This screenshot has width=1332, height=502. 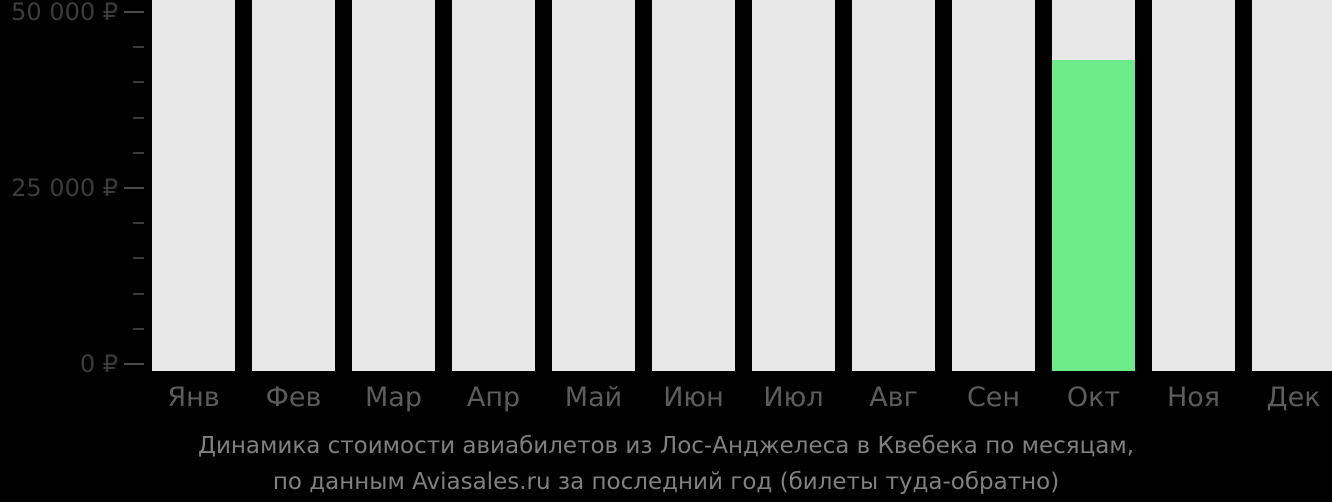 What do you see at coordinates (1093, 215) in the screenshot?
I see `bar-fill-окт` at bounding box center [1093, 215].